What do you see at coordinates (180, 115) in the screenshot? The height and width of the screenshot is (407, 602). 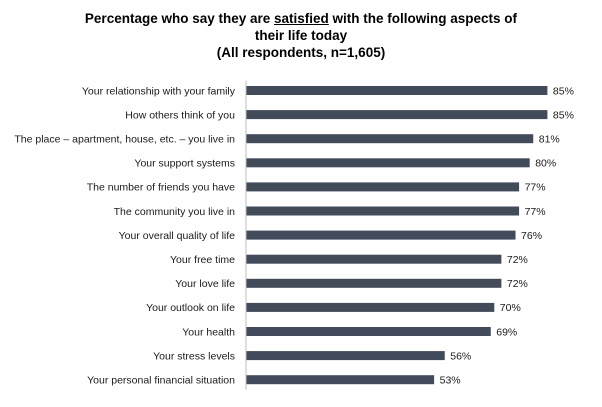 I see `category-label: How others think of you` at bounding box center [180, 115].